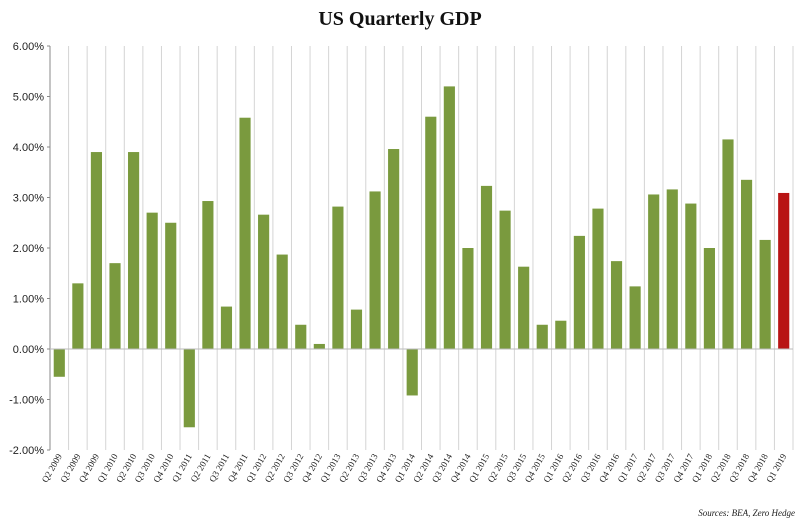 The image size is (800, 531). I want to click on chart-title: US Quarterly GDP, so click(399, 19).